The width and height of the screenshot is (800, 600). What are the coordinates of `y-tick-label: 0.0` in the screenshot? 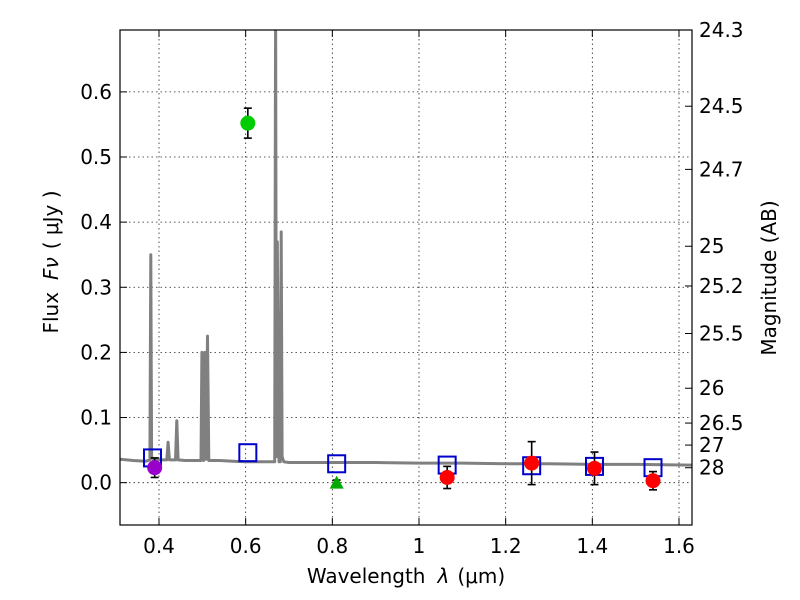 It's located at (96, 483).